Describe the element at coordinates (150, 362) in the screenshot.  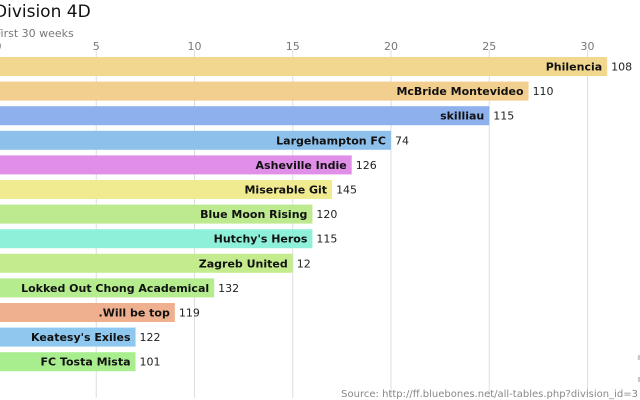
I see `bar-value-label: 101` at that location.